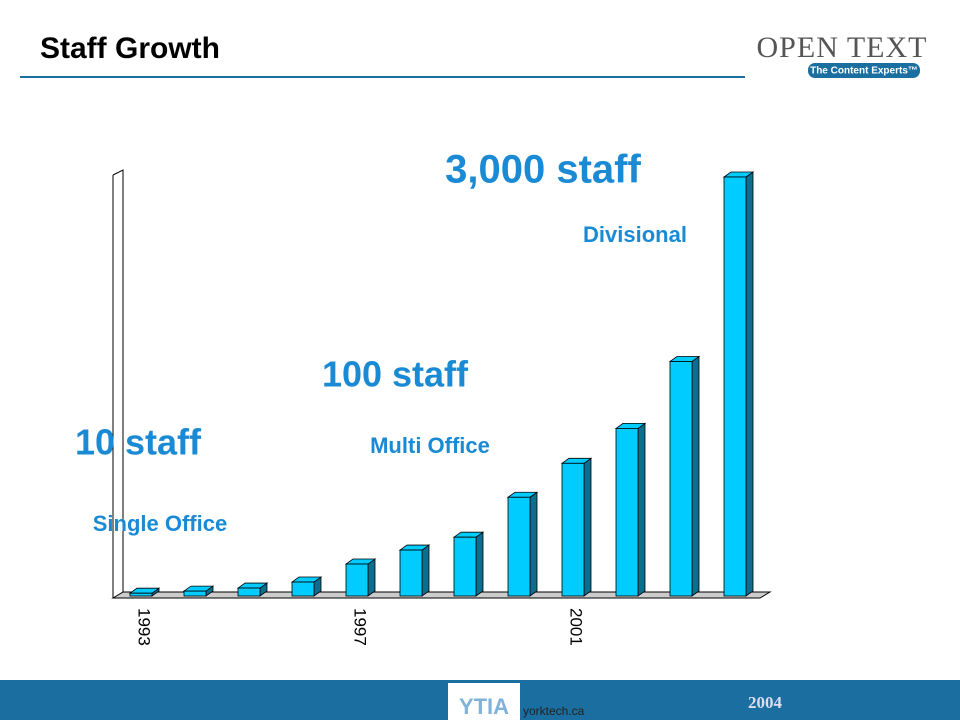 This screenshot has height=720, width=960. I want to click on footer-badge: YTIA, so click(484, 706).